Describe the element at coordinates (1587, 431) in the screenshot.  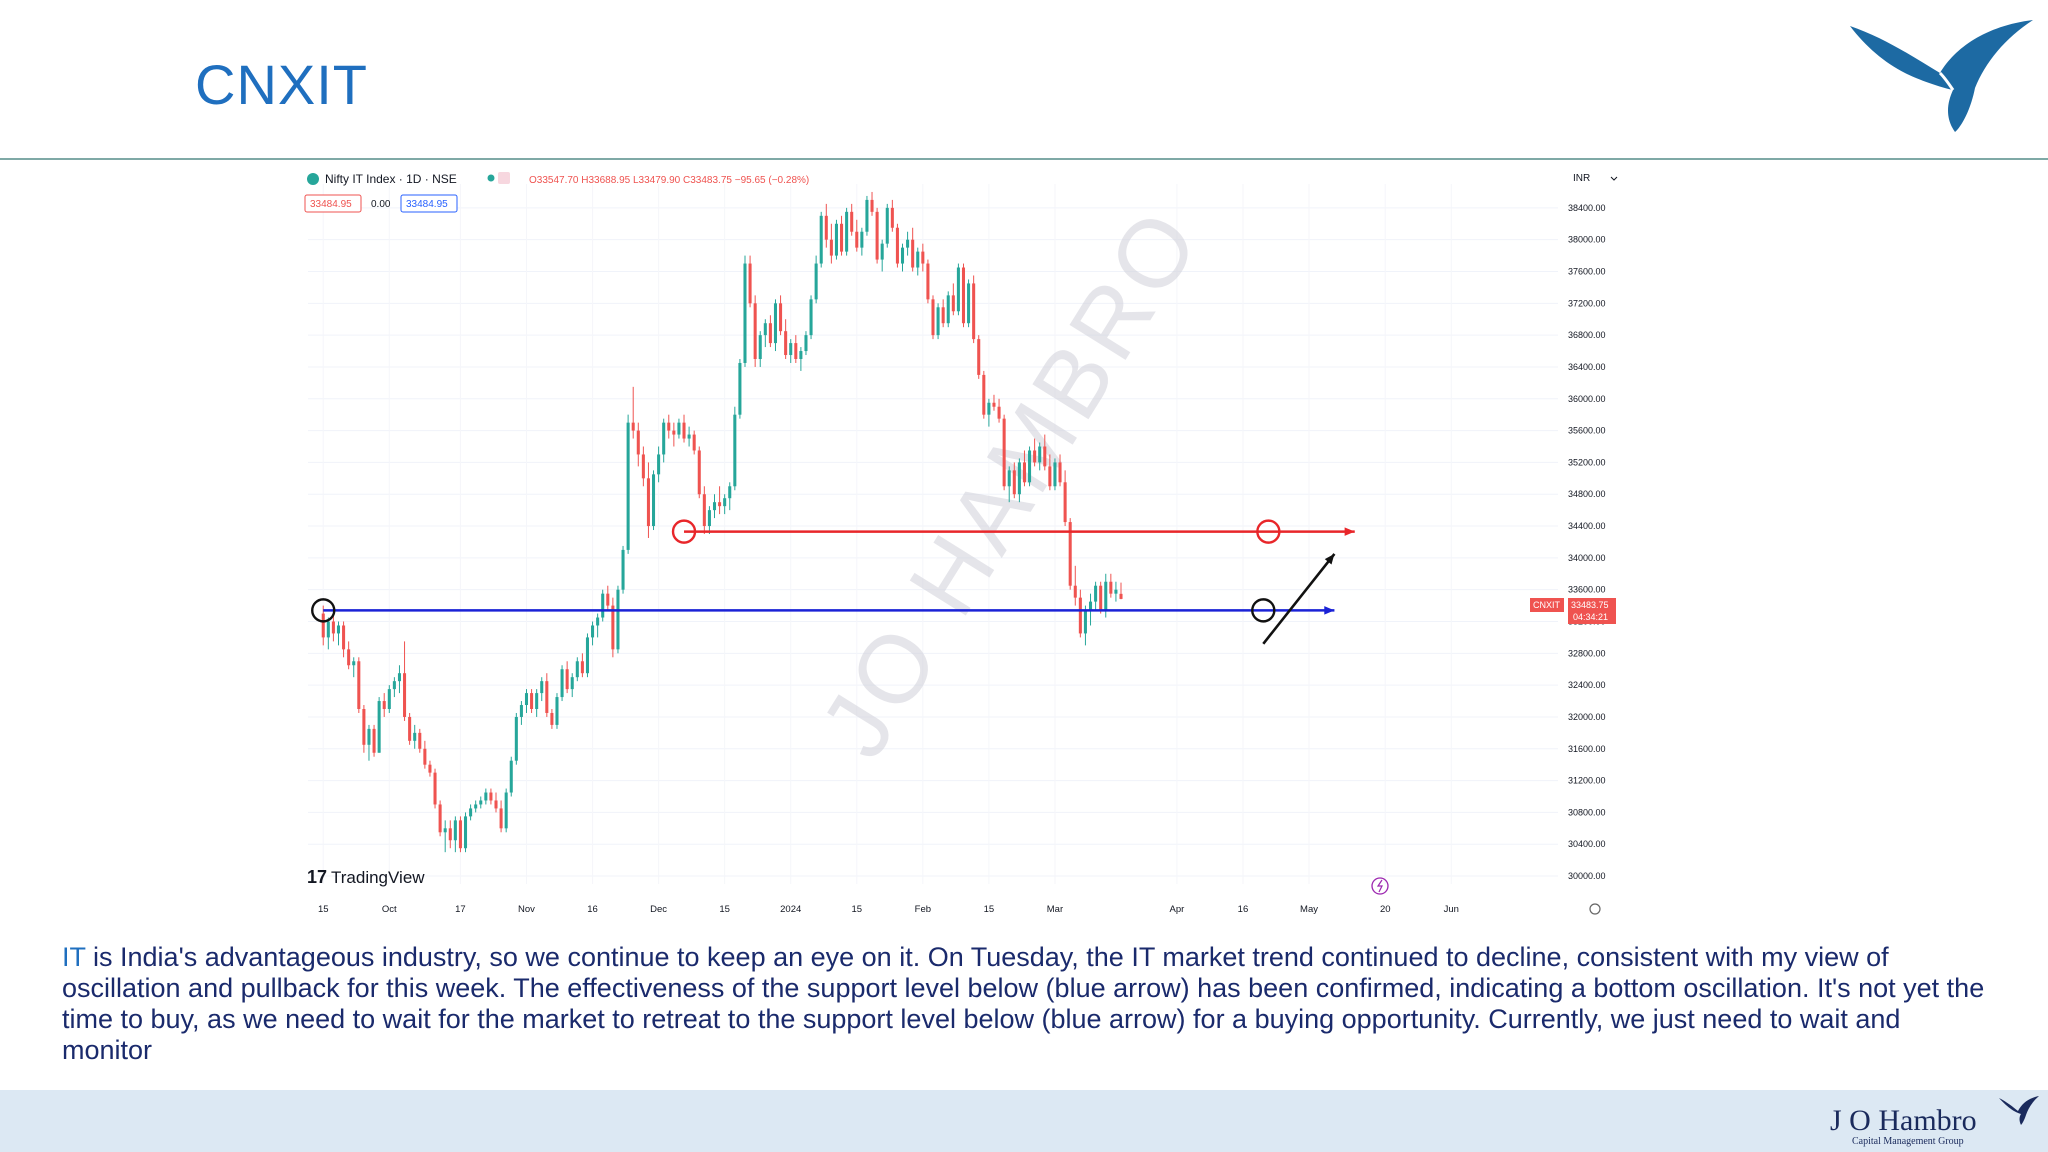
I see `y-tick-label: 35600.00` at that location.